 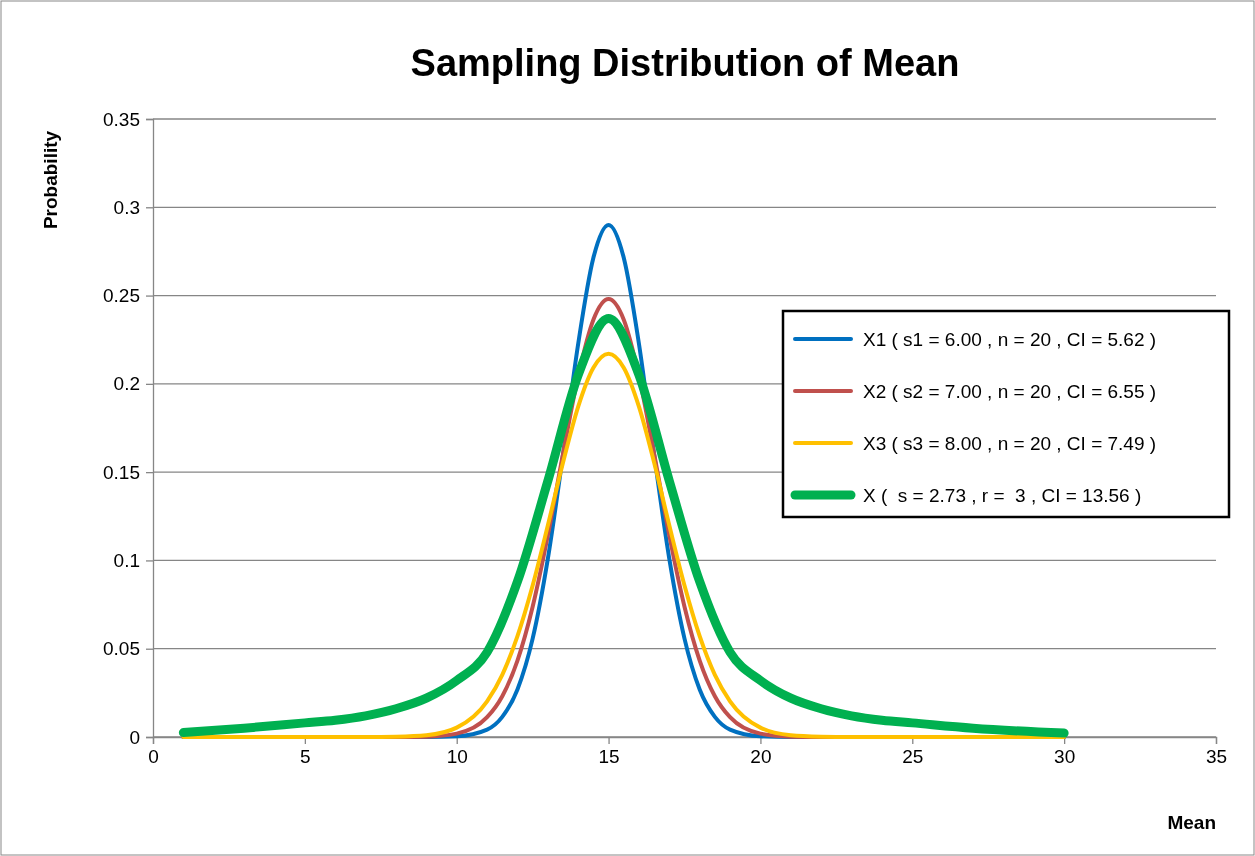 What do you see at coordinates (1002, 495) in the screenshot?
I see `legend-label: X ( s = 2.73 , r = 3 , CI = 13.56 )` at bounding box center [1002, 495].